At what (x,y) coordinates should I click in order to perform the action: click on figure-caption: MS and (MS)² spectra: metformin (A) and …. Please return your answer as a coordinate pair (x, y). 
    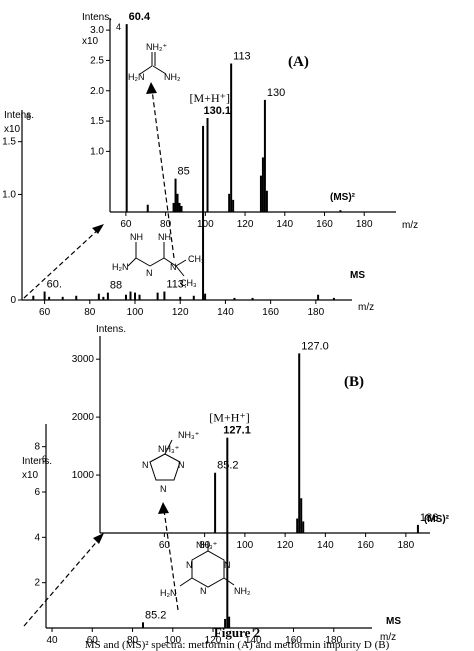
    Looking at the image, I should click on (237, 645).